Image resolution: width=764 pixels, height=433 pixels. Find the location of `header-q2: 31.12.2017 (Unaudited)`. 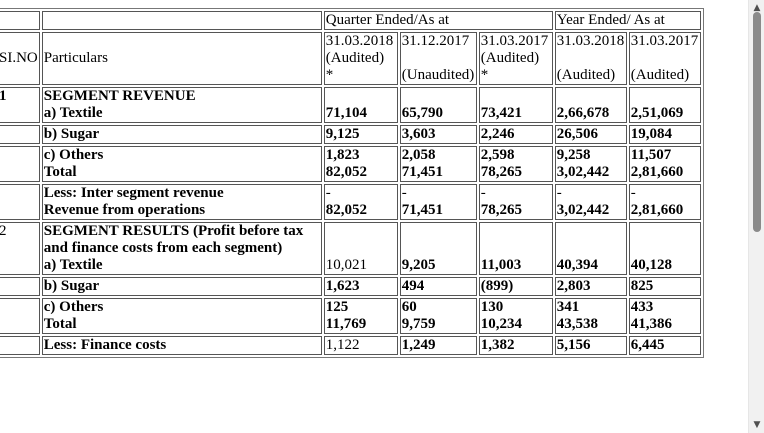

header-q2: 31.12.2017 (Unaudited) is located at coordinates (438, 58).